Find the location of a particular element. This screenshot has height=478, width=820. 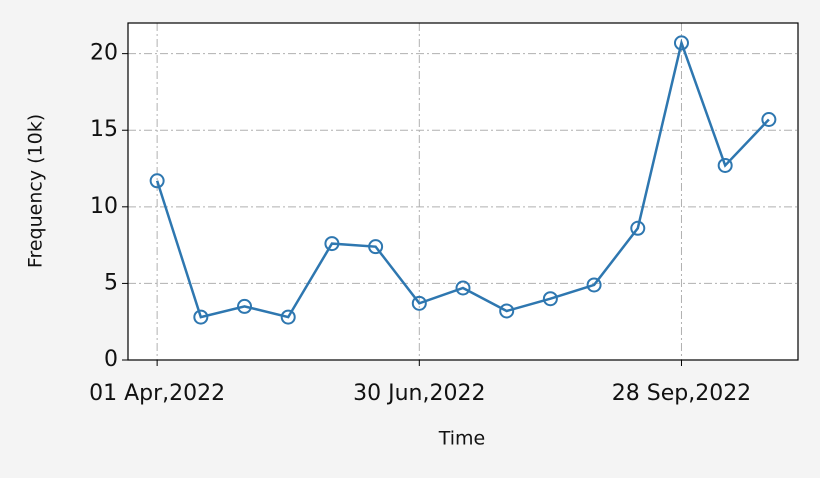

x-tick-label: 30 Jun,2022 is located at coordinates (419, 393).